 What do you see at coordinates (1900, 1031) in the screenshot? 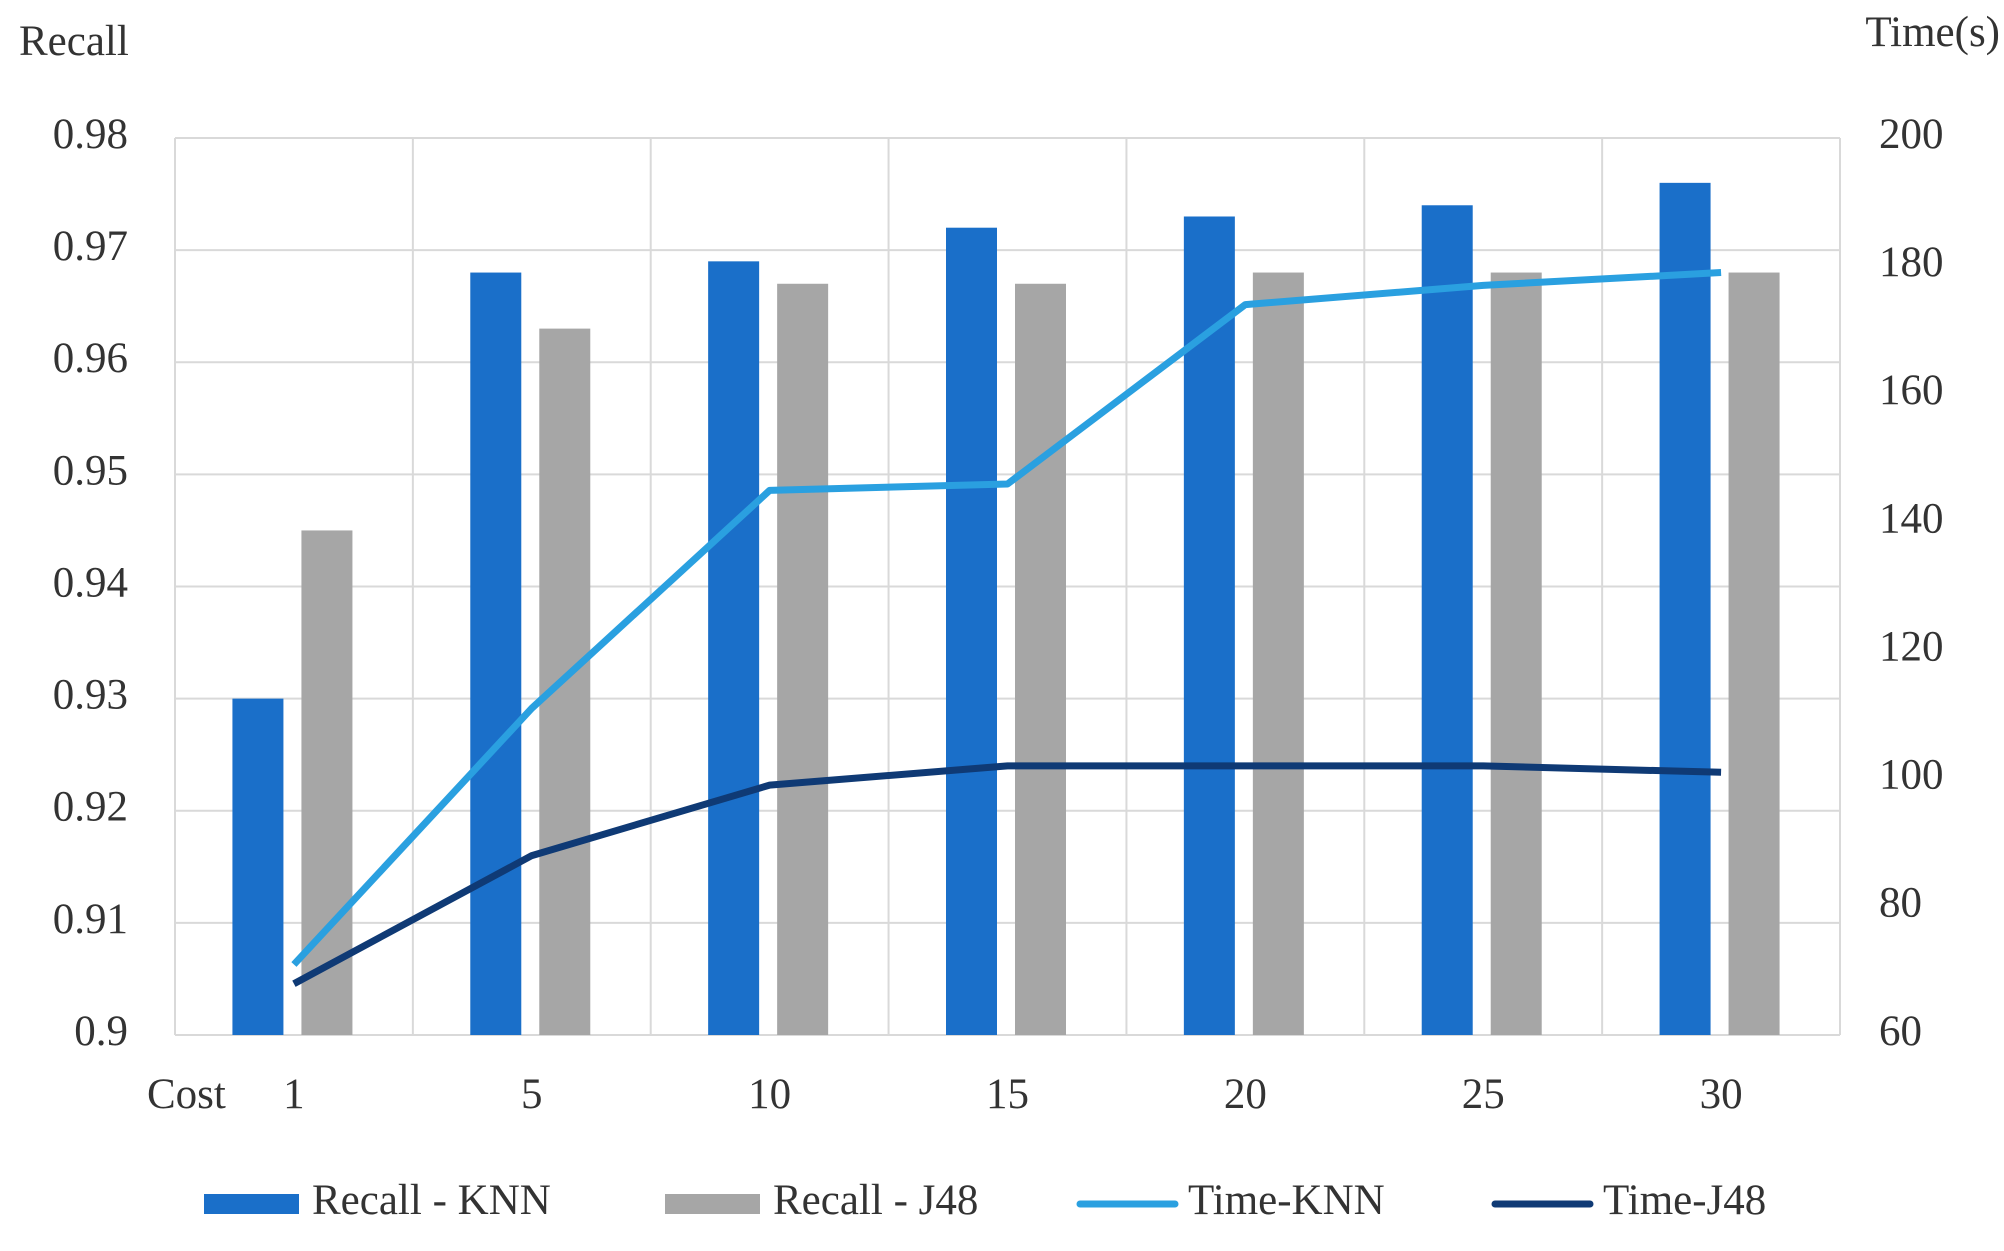
I see `y2-tick-label: 60` at bounding box center [1900, 1031].